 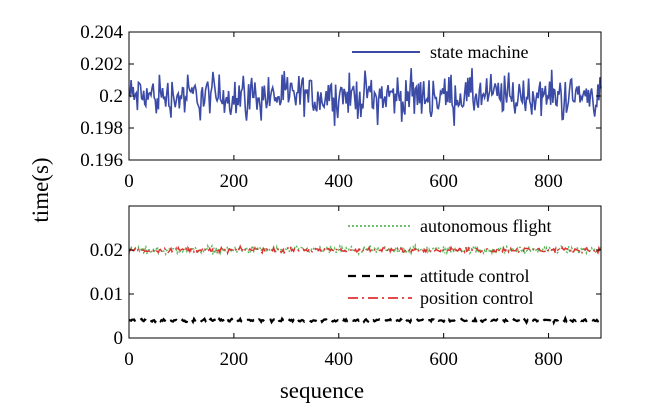 I want to click on top-y-tick-label: 0.204, so click(x=101, y=32).